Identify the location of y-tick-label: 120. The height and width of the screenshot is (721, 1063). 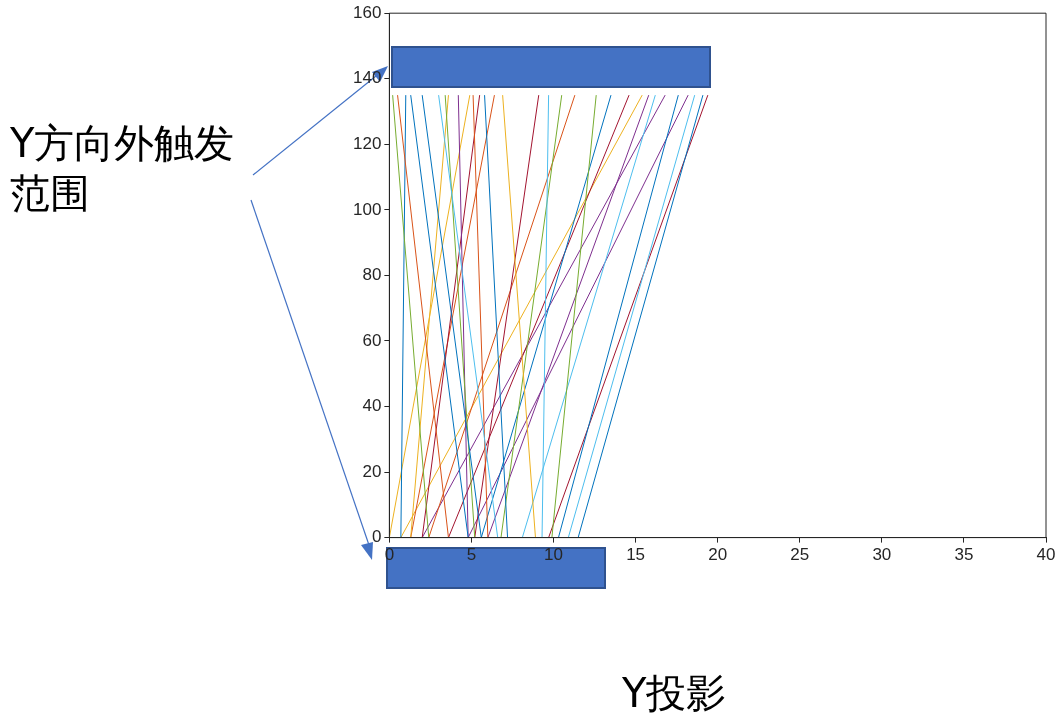
(367, 143).